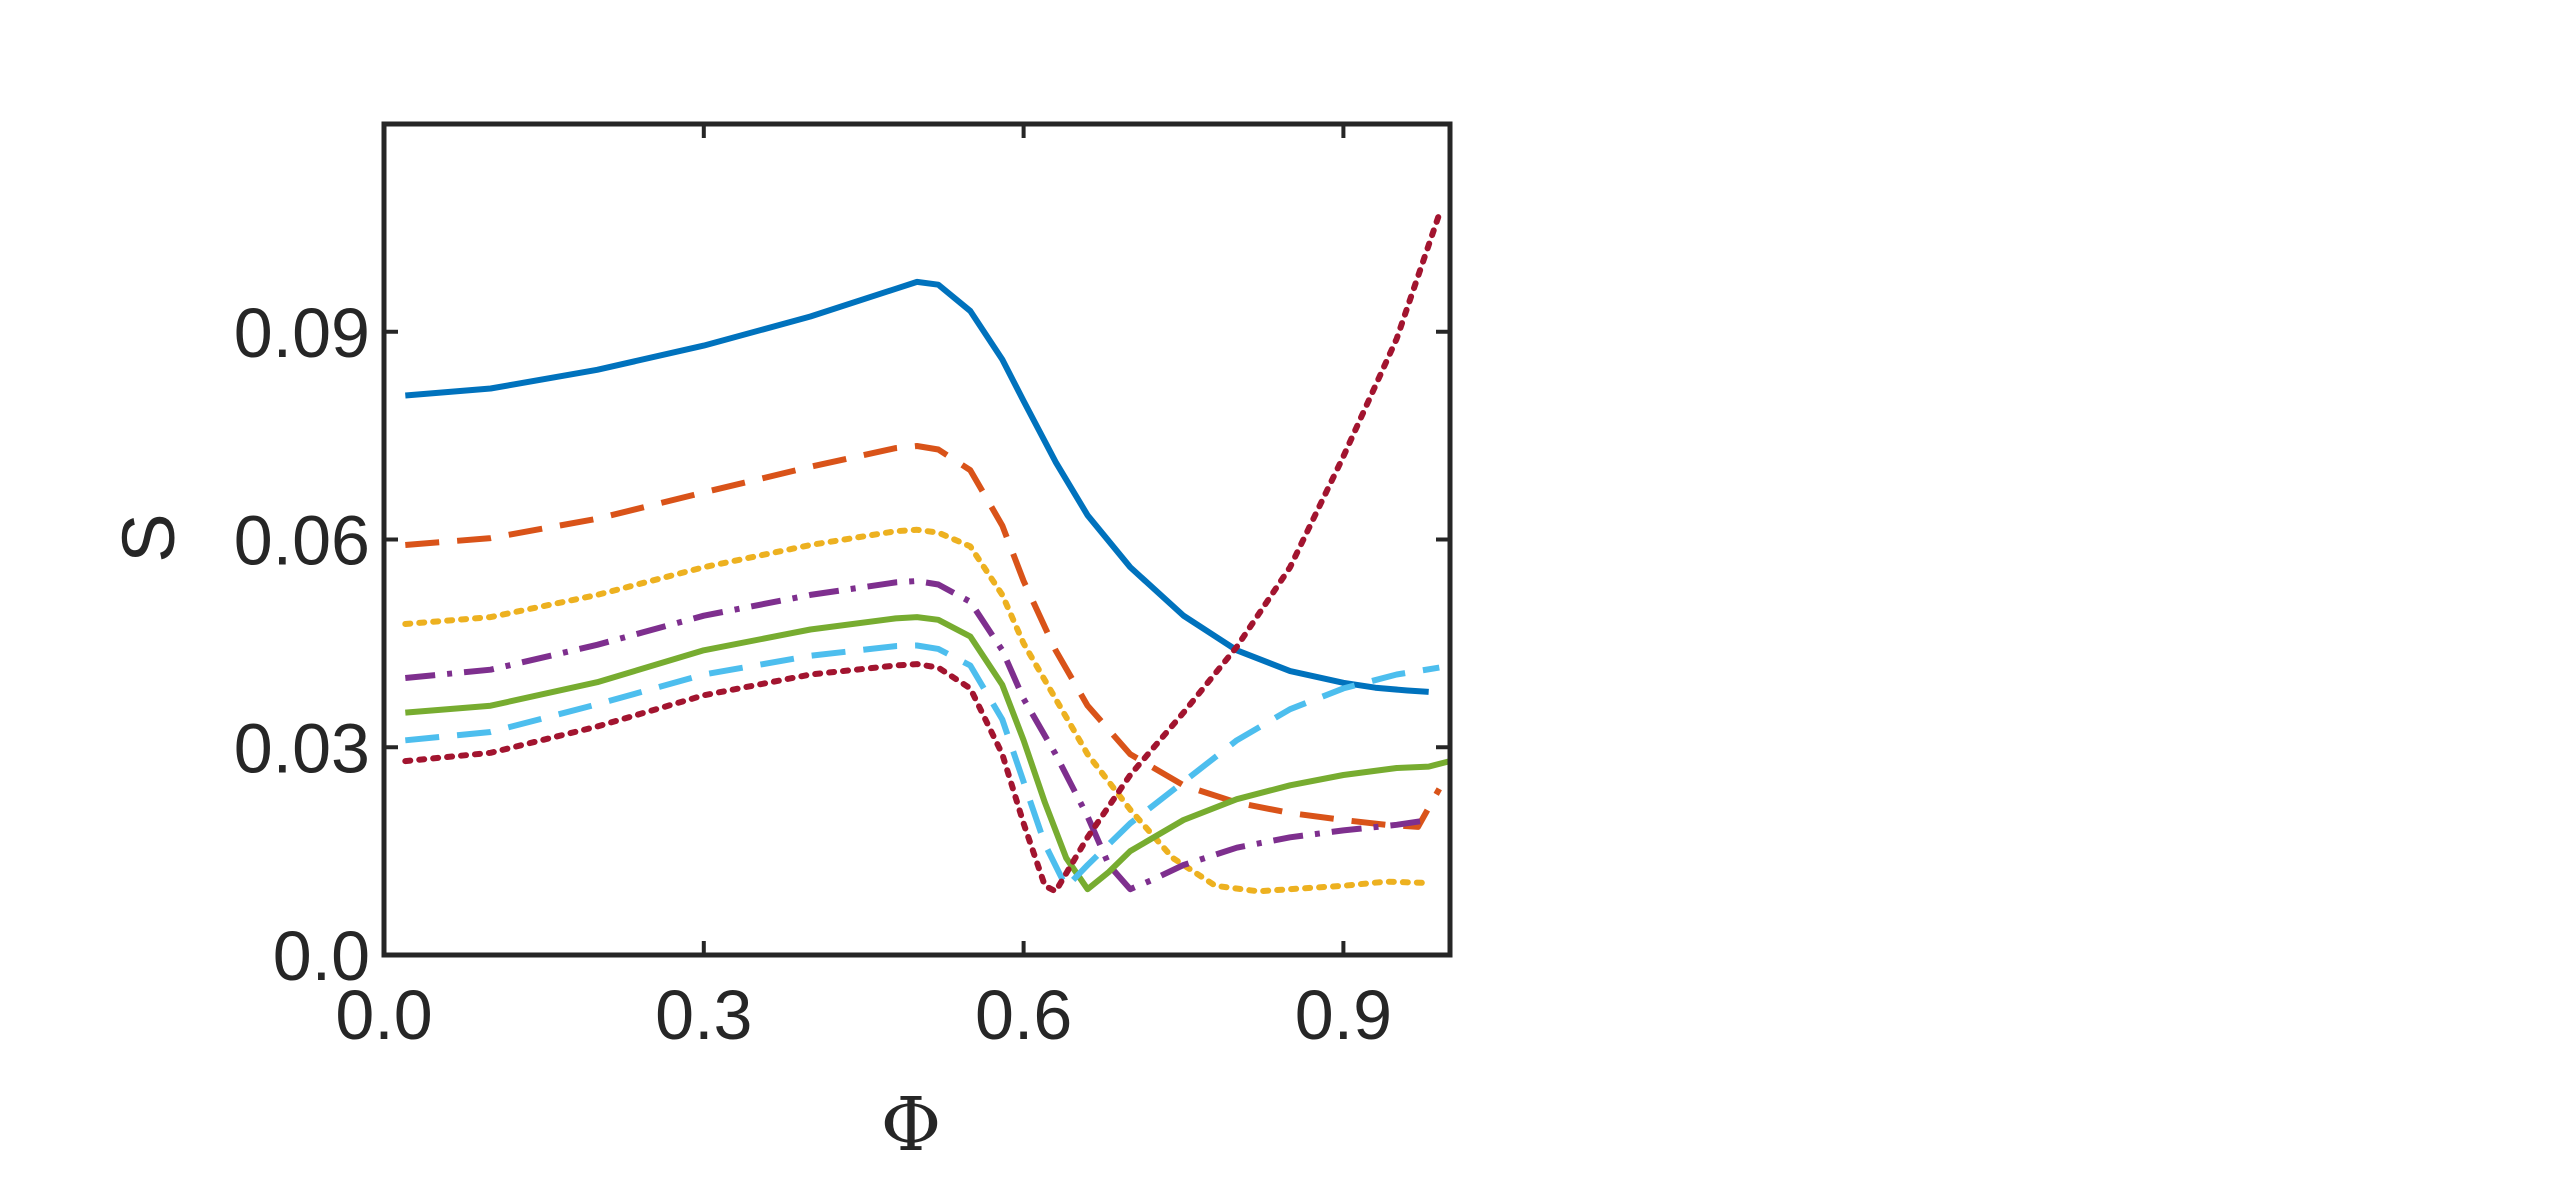 The width and height of the screenshot is (2560, 1202). I want to click on x-axis-label: Φ, so click(911, 1125).